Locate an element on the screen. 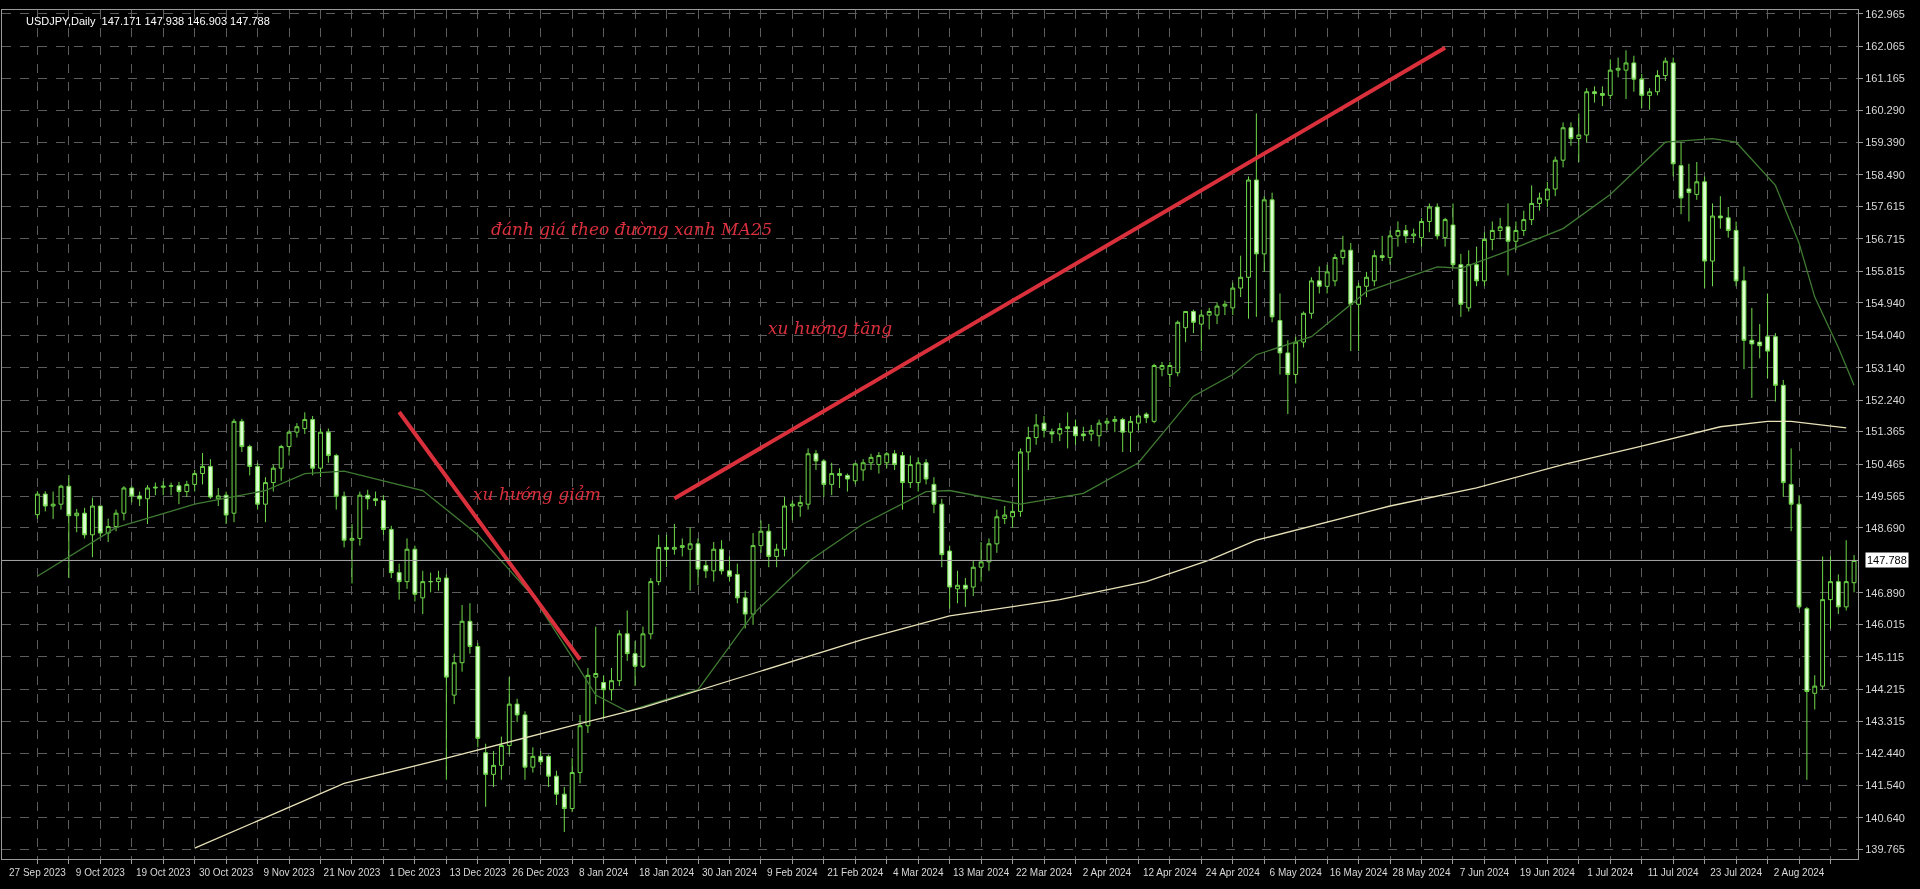 The width and height of the screenshot is (1920, 889). y-tick-label: 162.965 is located at coordinates (1885, 13).